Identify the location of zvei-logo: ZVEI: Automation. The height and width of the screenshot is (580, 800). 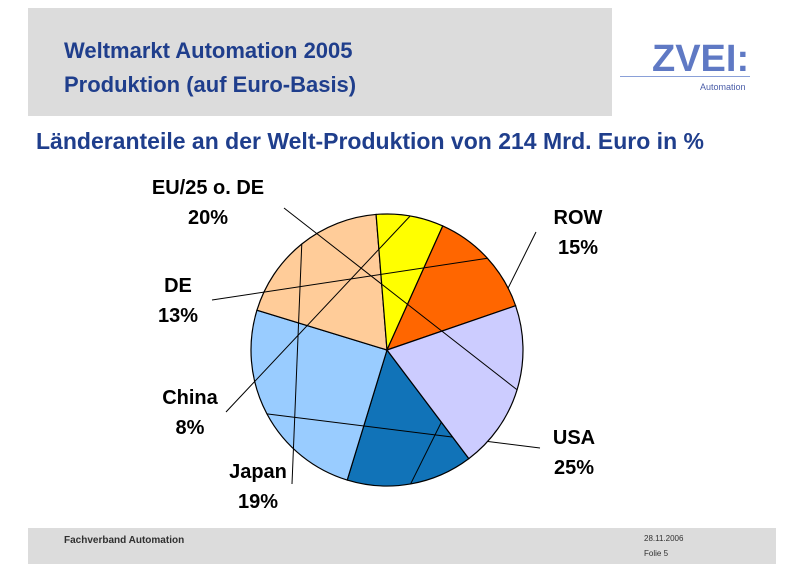
(690, 68).